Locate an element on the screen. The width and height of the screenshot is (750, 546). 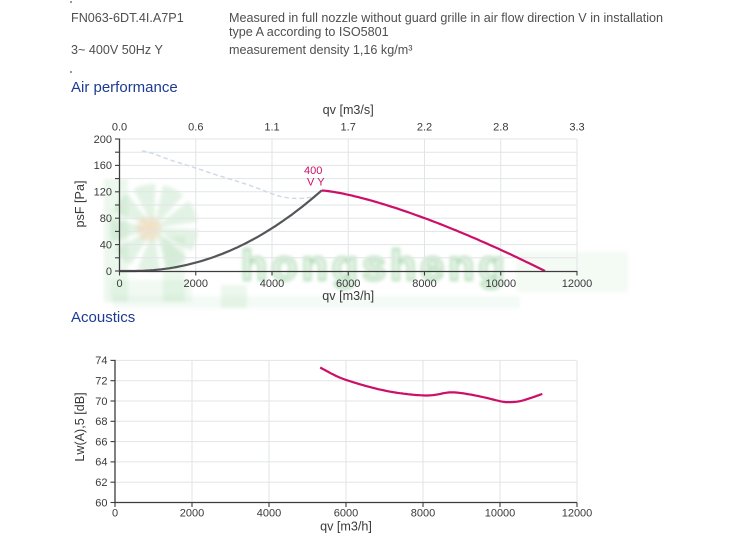
svg-text: 1.1 is located at coordinates (271, 128).